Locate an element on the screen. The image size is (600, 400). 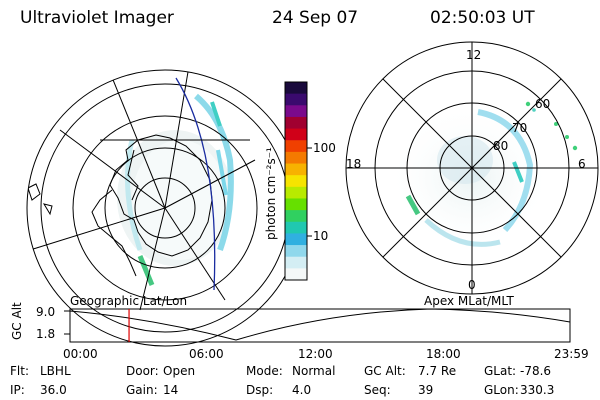
island-coast is located at coordinates (40, 199).